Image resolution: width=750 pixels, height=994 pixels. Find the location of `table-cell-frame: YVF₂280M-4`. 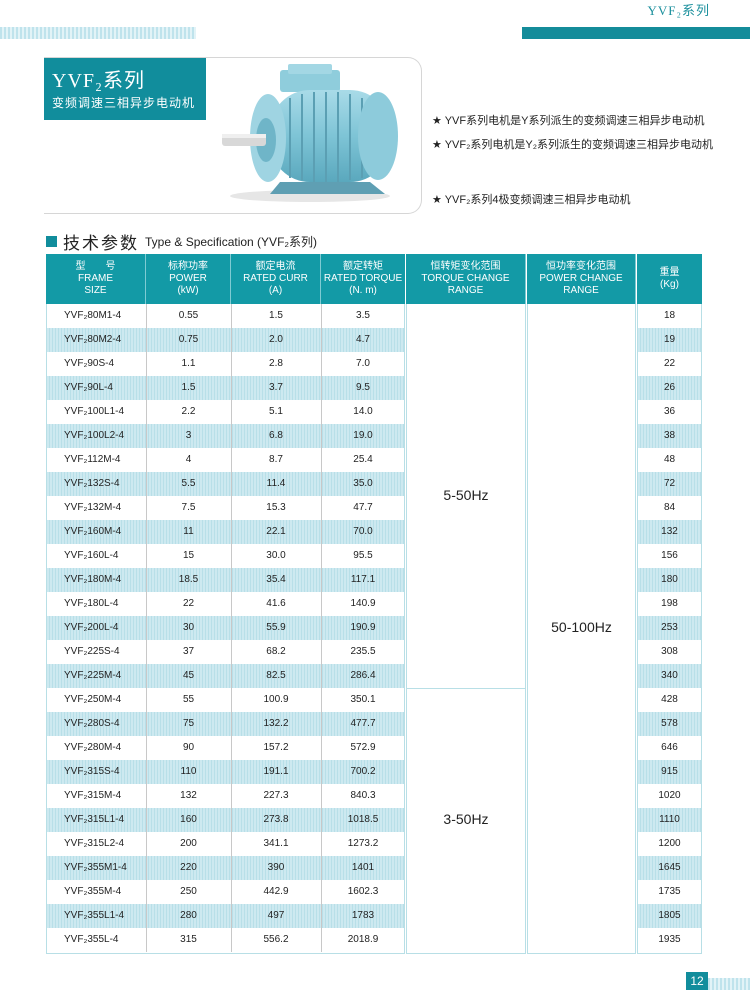

table-cell-frame: YVF₂280M-4 is located at coordinates (93, 747).